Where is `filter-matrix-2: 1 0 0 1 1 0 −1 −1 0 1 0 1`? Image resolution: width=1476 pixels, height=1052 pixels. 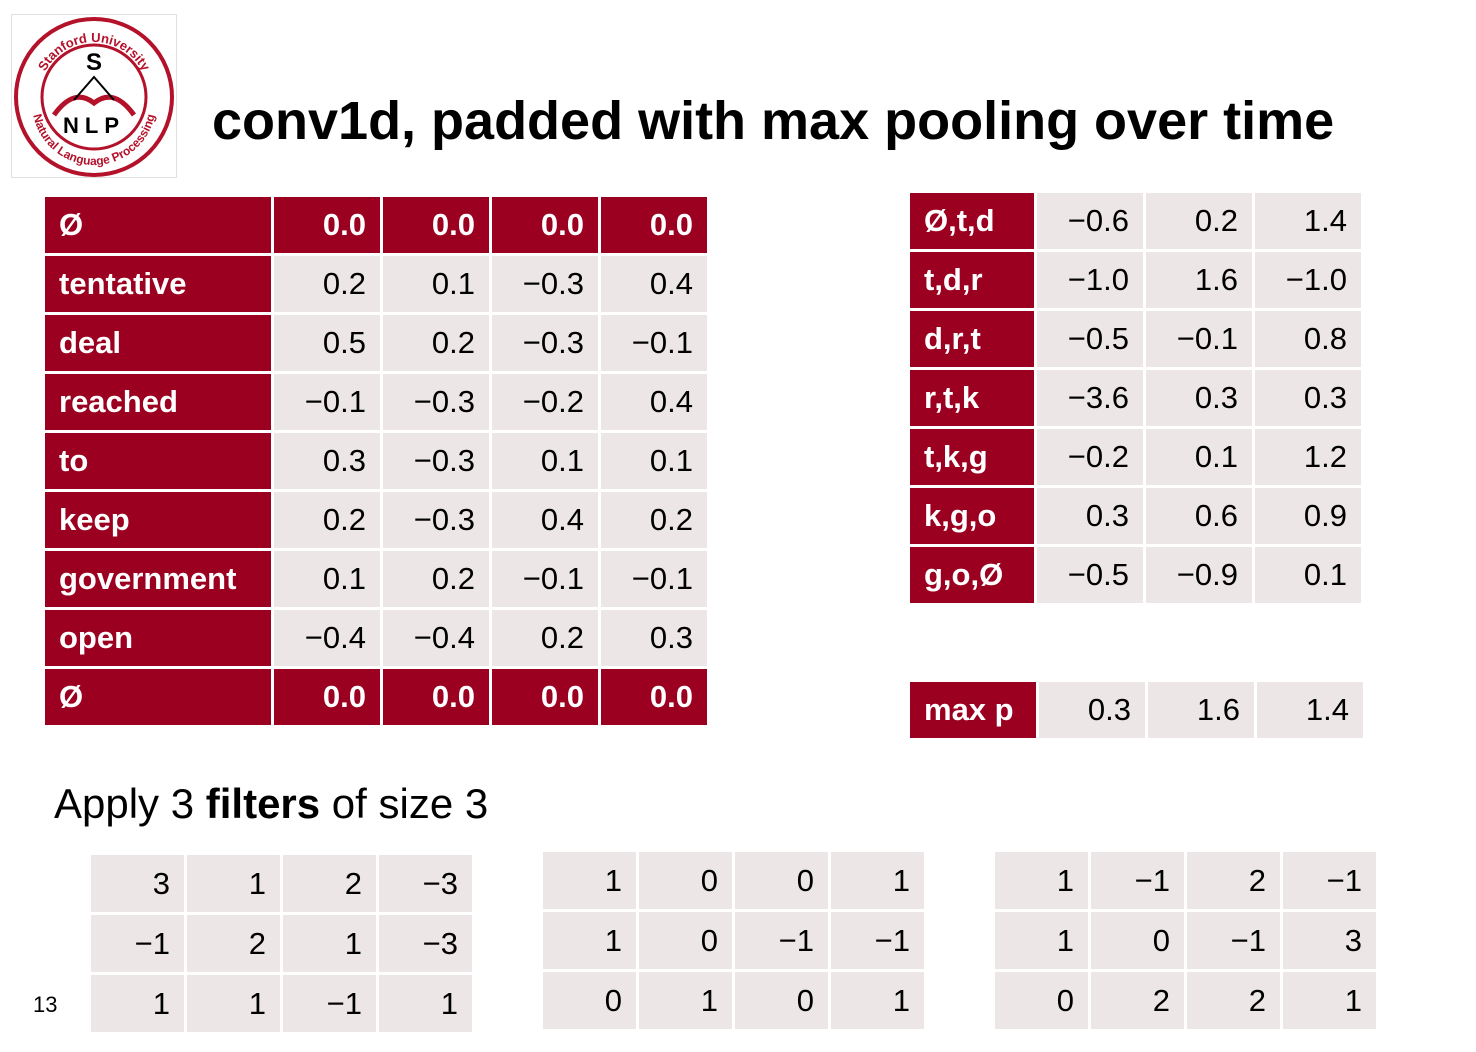
filter-matrix-2: 1 0 0 1 1 0 −1 −1 0 1 0 1 is located at coordinates (733, 940).